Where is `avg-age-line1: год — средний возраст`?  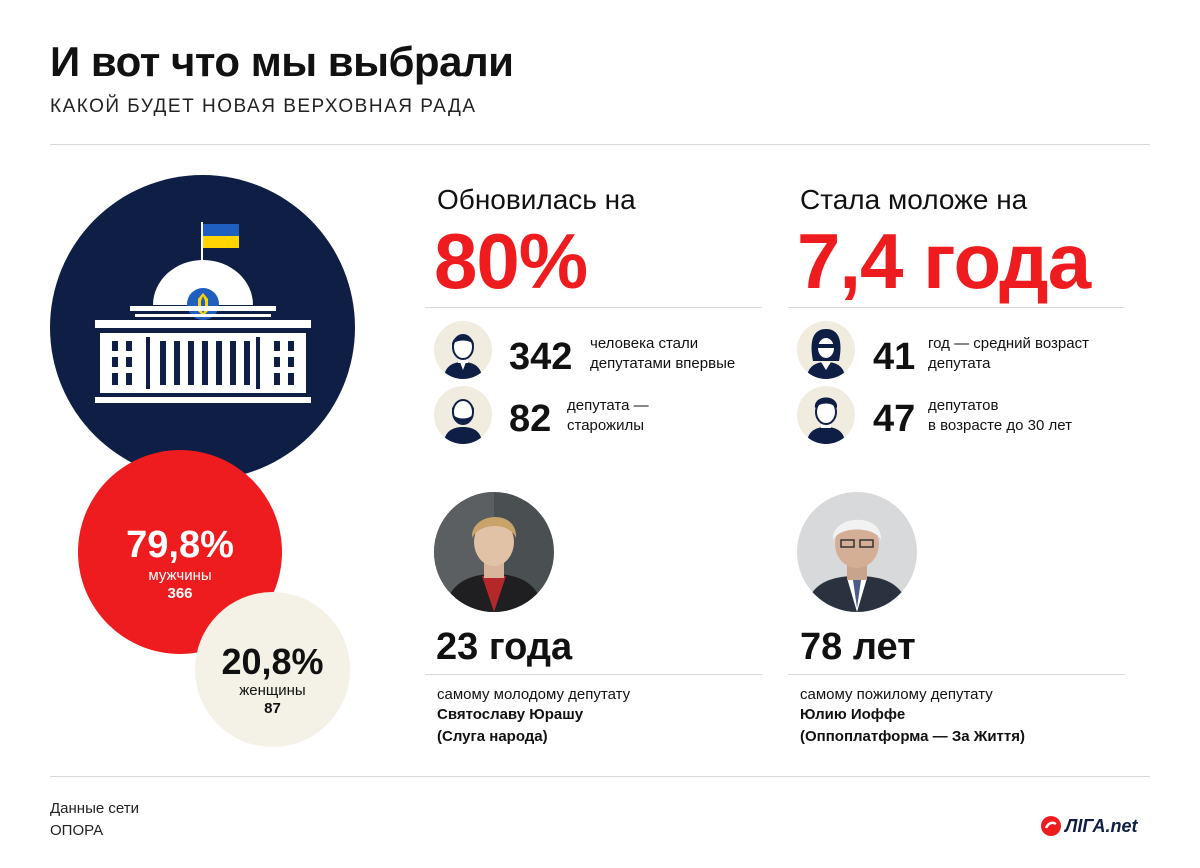 avg-age-line1: год — средний возраст is located at coordinates (1008, 343).